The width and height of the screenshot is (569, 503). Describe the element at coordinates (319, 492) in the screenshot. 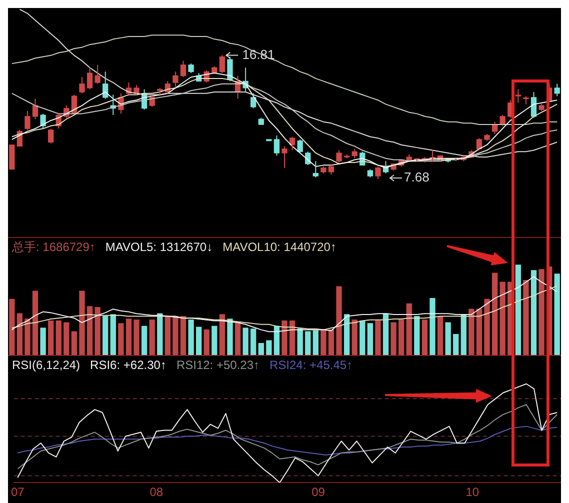

I see `x-tick-label: 09` at that location.